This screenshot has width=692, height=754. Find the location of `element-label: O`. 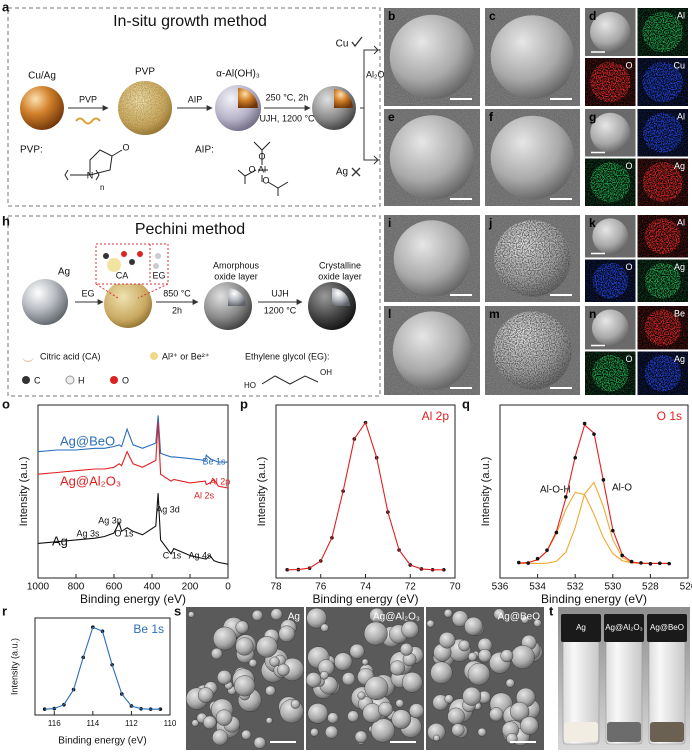

element-label: O is located at coordinates (628, 166).